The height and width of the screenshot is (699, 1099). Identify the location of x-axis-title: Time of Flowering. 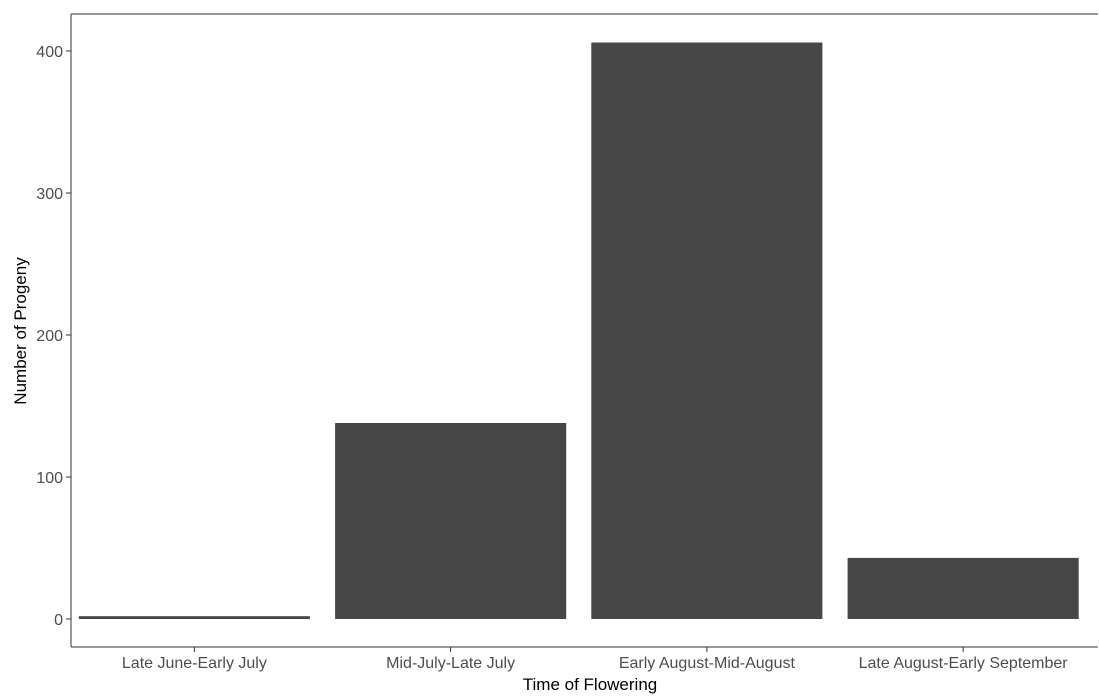
(590, 684).